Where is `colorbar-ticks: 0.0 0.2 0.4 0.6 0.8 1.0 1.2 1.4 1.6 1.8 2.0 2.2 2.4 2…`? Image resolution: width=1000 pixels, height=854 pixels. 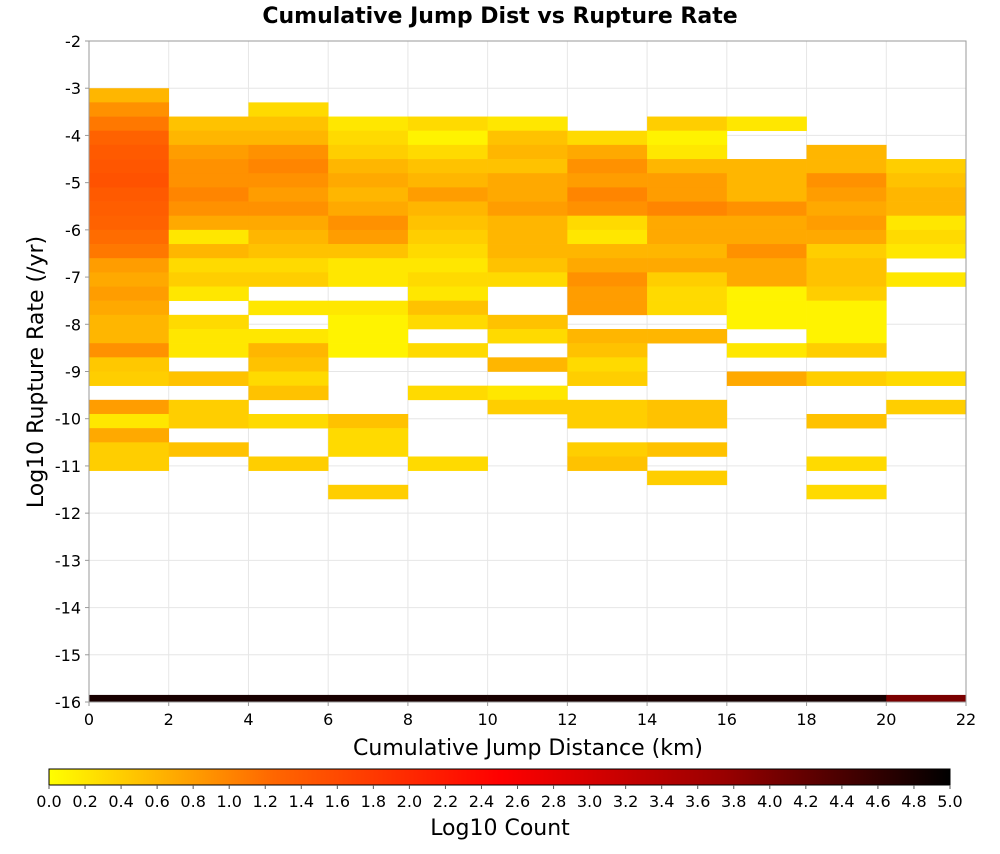
colorbar-ticks: 0.0 0.2 0.4 0.6 0.8 1.0 1.2 1.4 1.6 1.8 2.0 2.2 2.4 2… is located at coordinates (499, 798).